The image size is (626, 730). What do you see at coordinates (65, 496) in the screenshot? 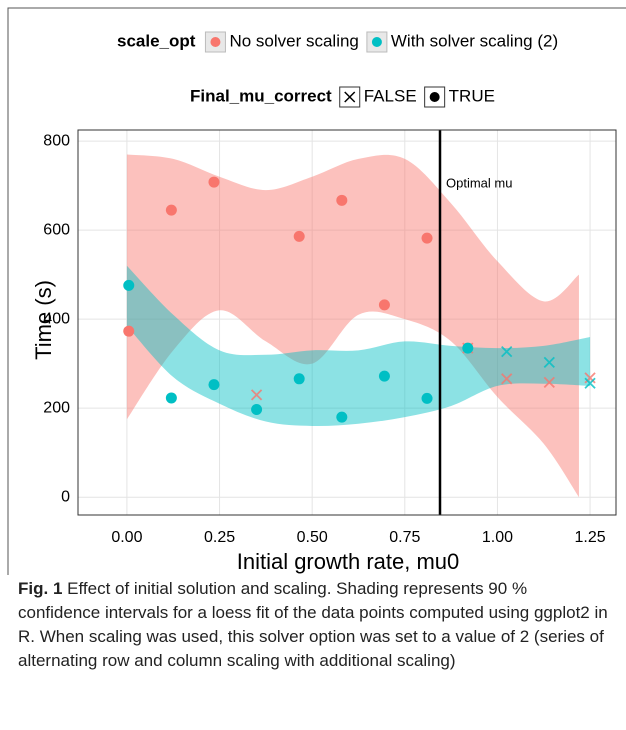
I see `y-tick-label: 0` at bounding box center [65, 496].